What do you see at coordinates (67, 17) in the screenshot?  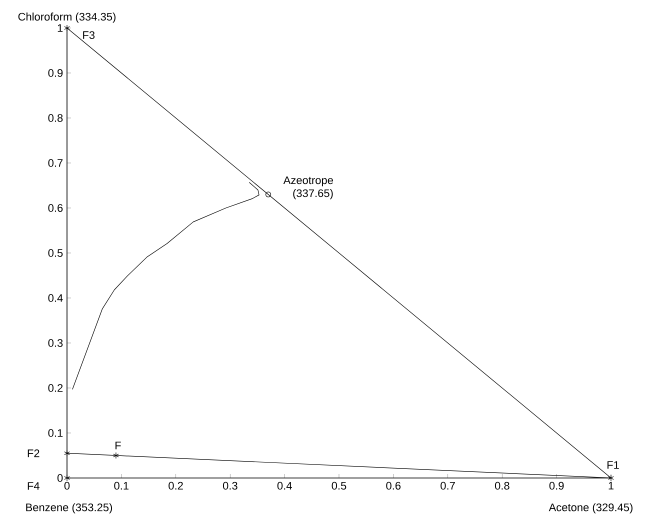 I see `annotation: Chloroform (334.35)` at bounding box center [67, 17].